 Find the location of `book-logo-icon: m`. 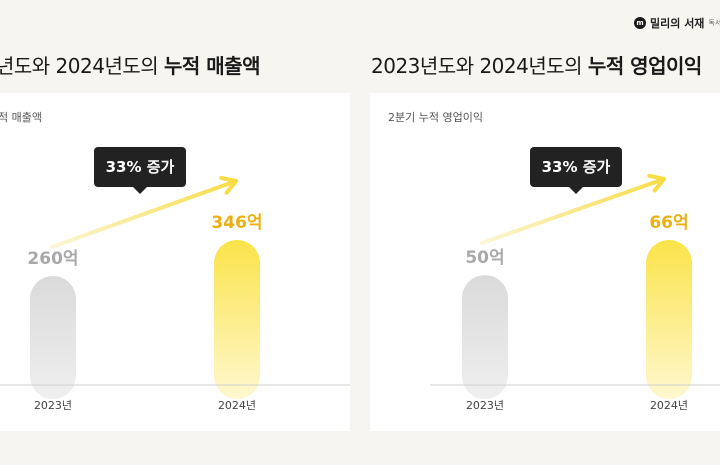

book-logo-icon: m is located at coordinates (640, 23).